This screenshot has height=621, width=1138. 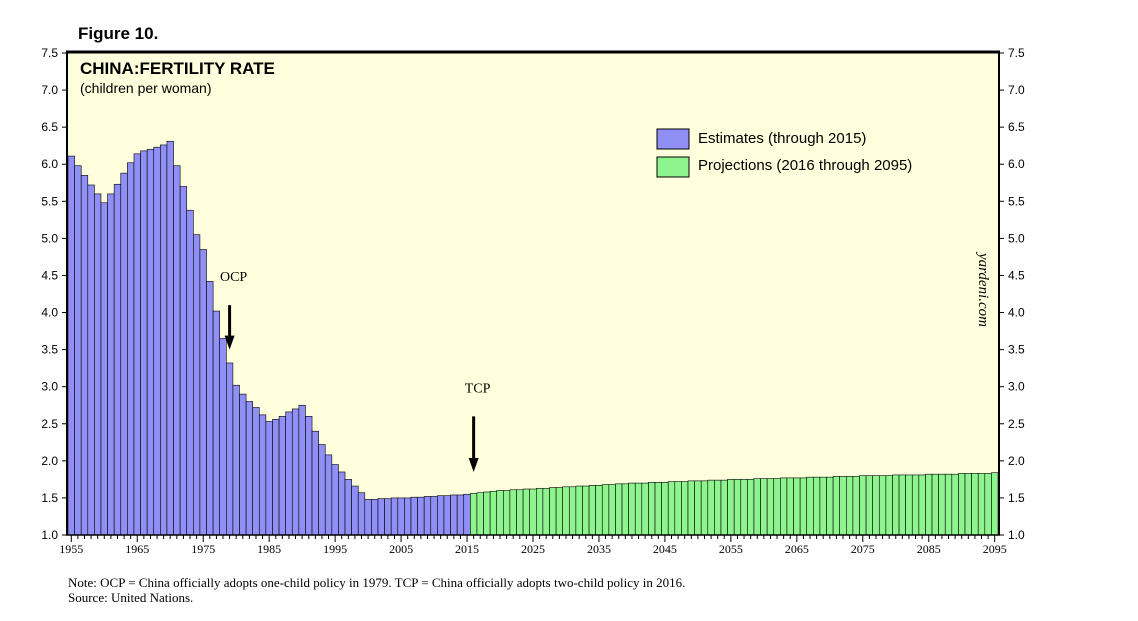 I want to click on y-tick-label-right: 2.5, so click(x=1016, y=424).